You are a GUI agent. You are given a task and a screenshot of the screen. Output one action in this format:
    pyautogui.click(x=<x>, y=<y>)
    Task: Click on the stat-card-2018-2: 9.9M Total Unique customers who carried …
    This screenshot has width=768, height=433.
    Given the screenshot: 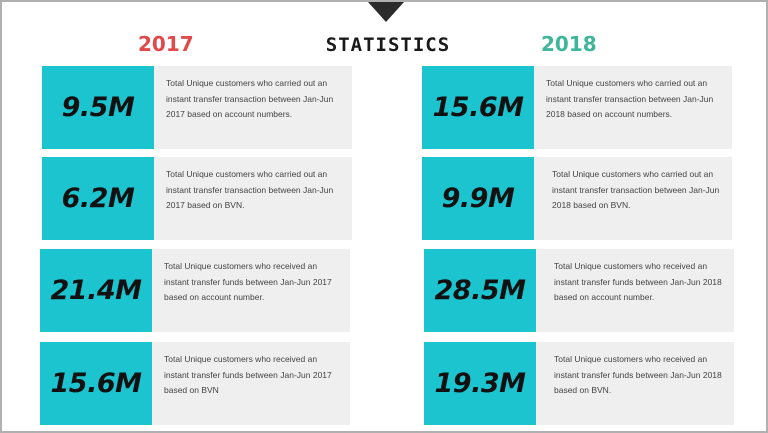 What is the action you would take?
    pyautogui.click(x=577, y=198)
    